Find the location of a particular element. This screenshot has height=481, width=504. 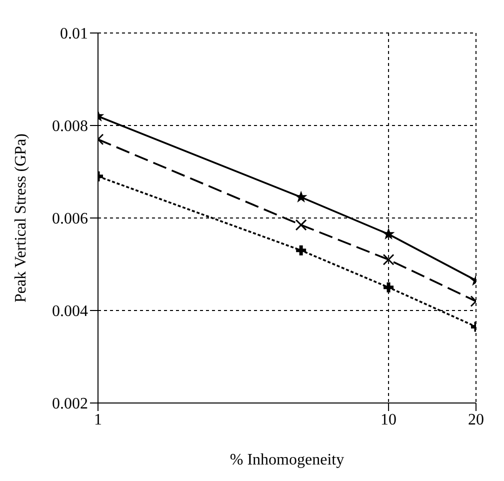

y-tick-label: 0.008 is located at coordinates (70, 127).